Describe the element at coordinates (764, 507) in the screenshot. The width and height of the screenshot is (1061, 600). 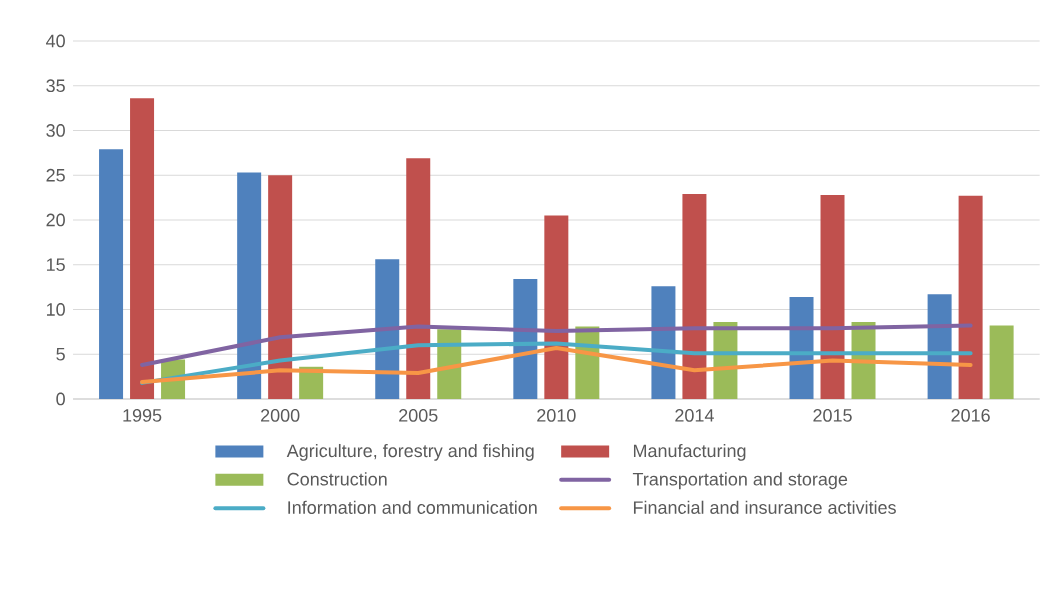
I see `legend-label: Financial and insurance activities` at that location.